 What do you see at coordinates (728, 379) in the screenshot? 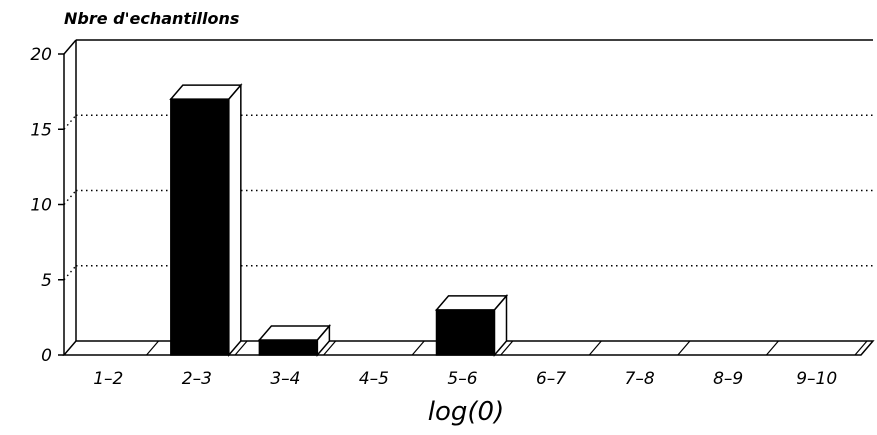
I see `x-category-label: 8–9` at bounding box center [728, 379].